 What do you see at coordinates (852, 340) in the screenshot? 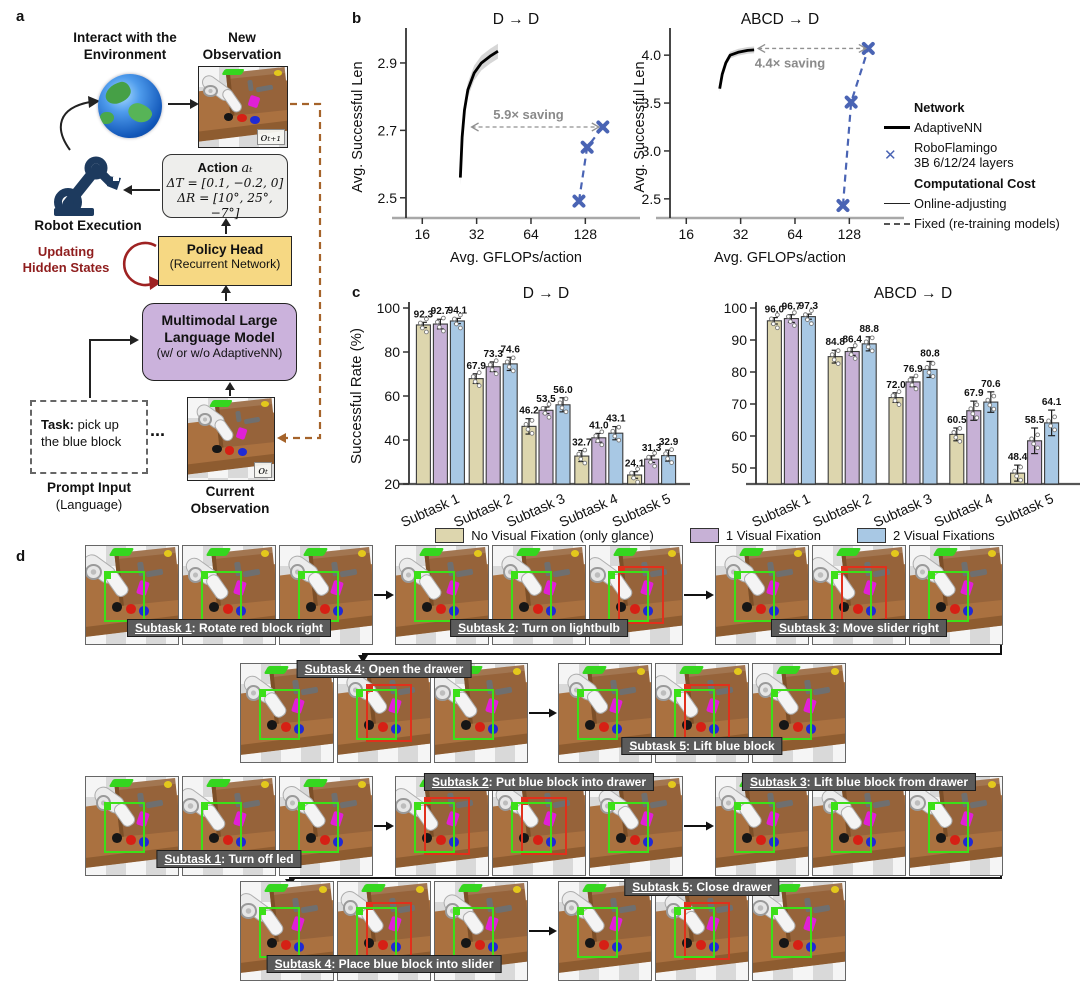
I see `svg-text: 86.4` at bounding box center [852, 340].